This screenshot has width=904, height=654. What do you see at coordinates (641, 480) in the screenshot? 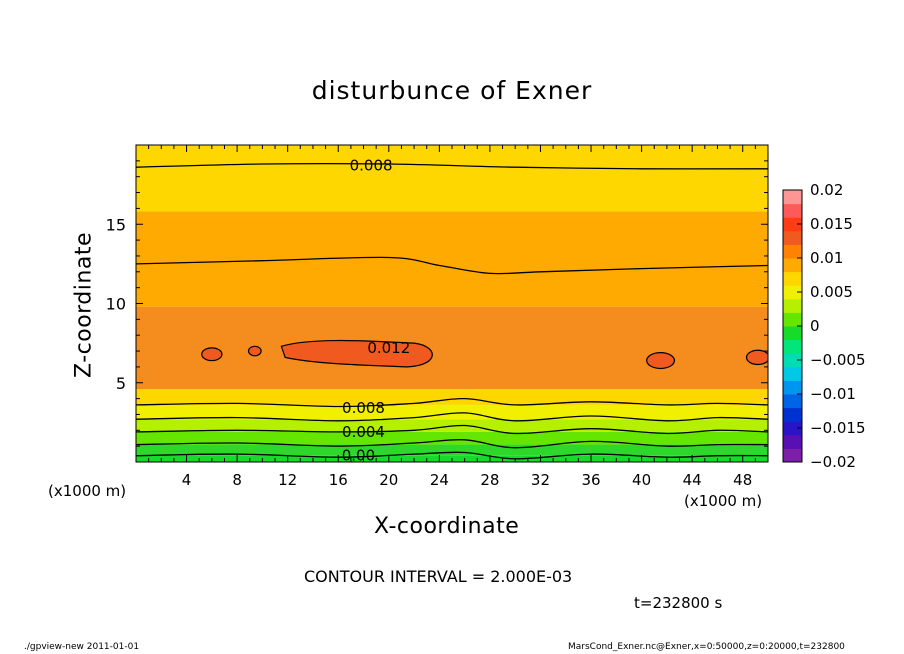
I see `x-tick-label: 40` at bounding box center [641, 480].